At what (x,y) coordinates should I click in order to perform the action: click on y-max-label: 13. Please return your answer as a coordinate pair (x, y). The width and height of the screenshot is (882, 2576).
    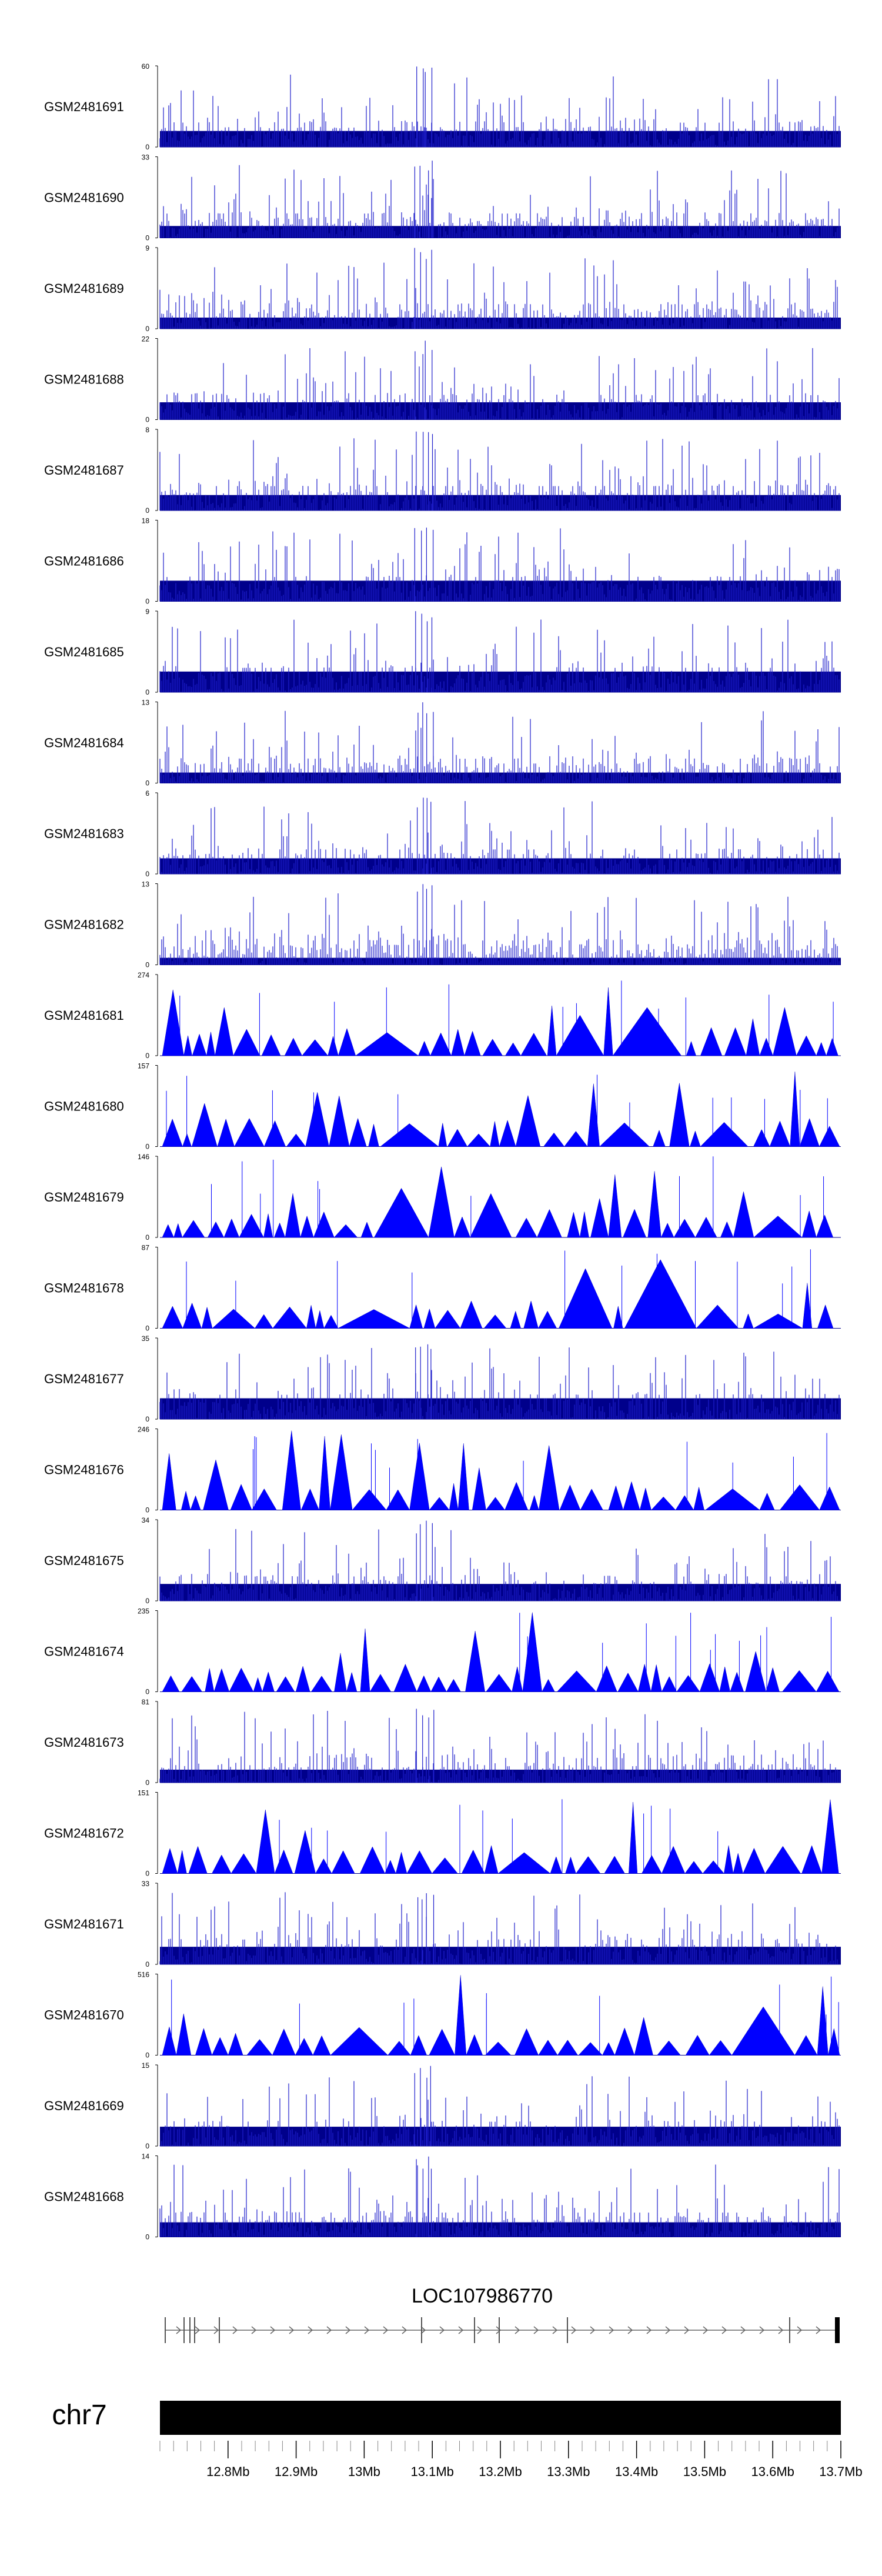
    Looking at the image, I should click on (146, 884).